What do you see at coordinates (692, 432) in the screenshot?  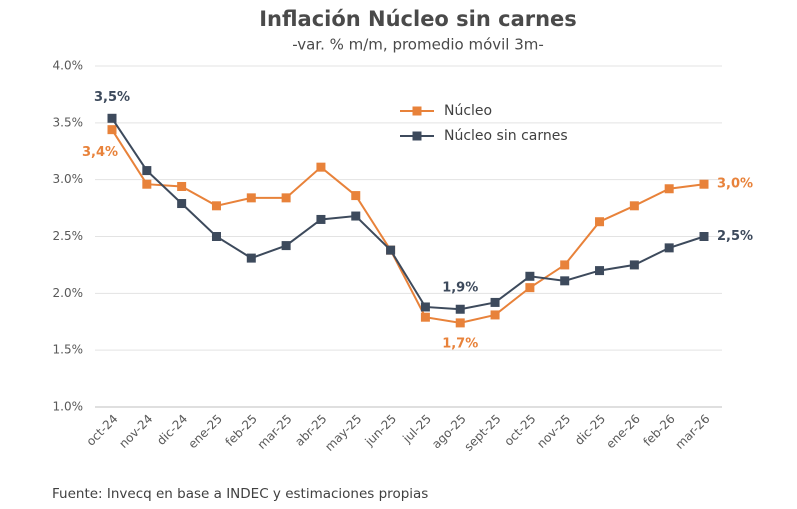 I see `x-tick-label: mar-26` at bounding box center [692, 432].